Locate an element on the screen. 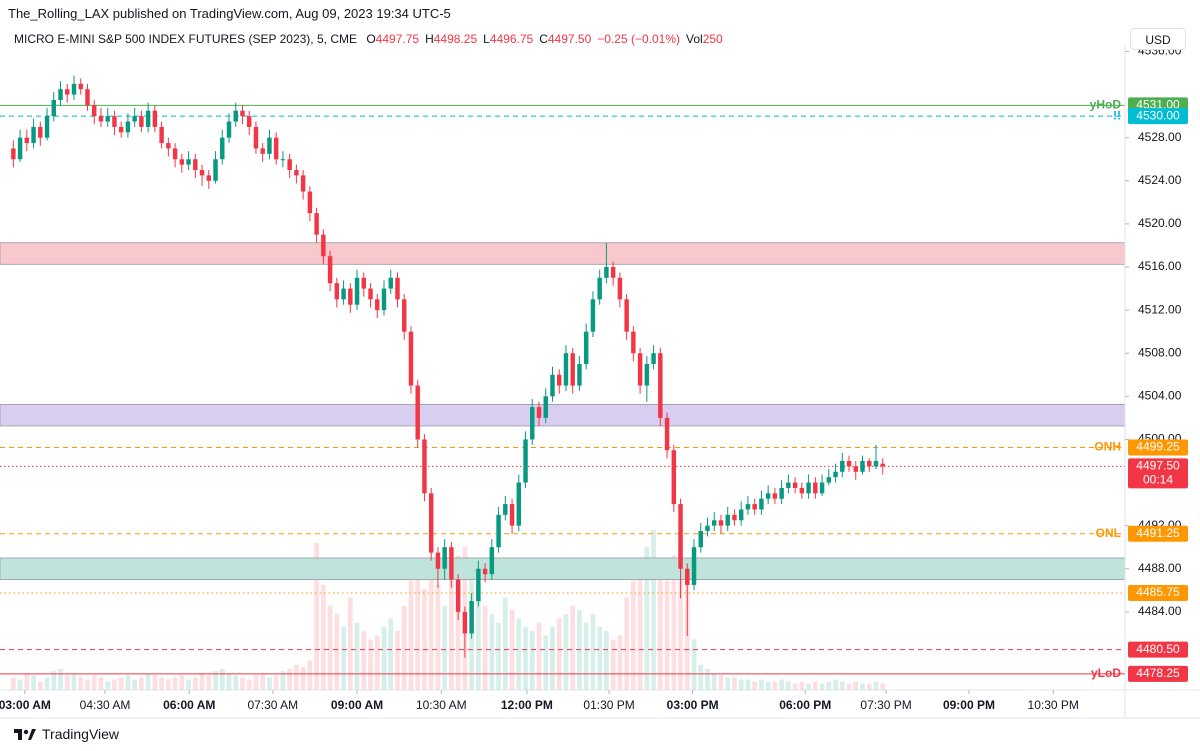  y-tick-label: 4516.00 is located at coordinates (1160, 266).